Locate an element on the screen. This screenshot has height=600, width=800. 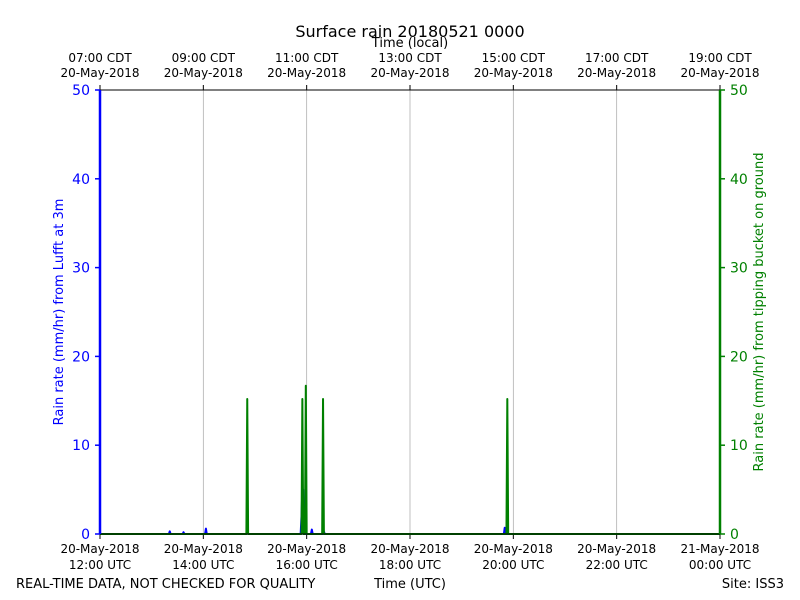
right-tick-label: 10 is located at coordinates (739, 446).